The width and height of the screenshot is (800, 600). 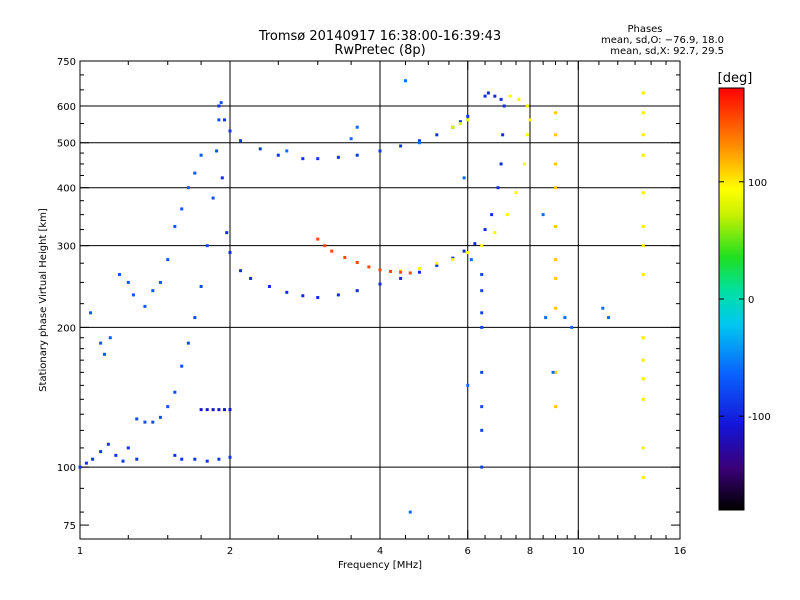 I want to click on colorbar-tick-label: 0, so click(x=751, y=300).